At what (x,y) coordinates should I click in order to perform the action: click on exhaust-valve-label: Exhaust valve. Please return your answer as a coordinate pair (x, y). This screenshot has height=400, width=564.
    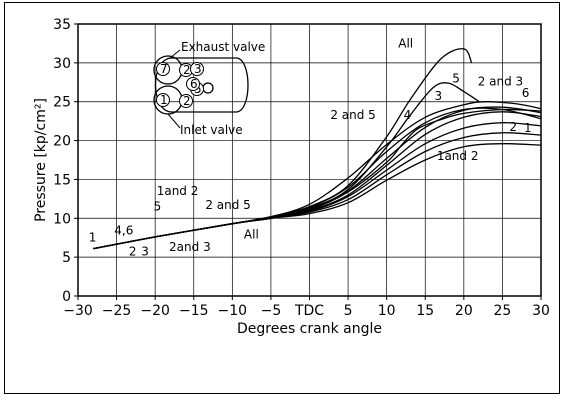
    Looking at the image, I should click on (223, 47).